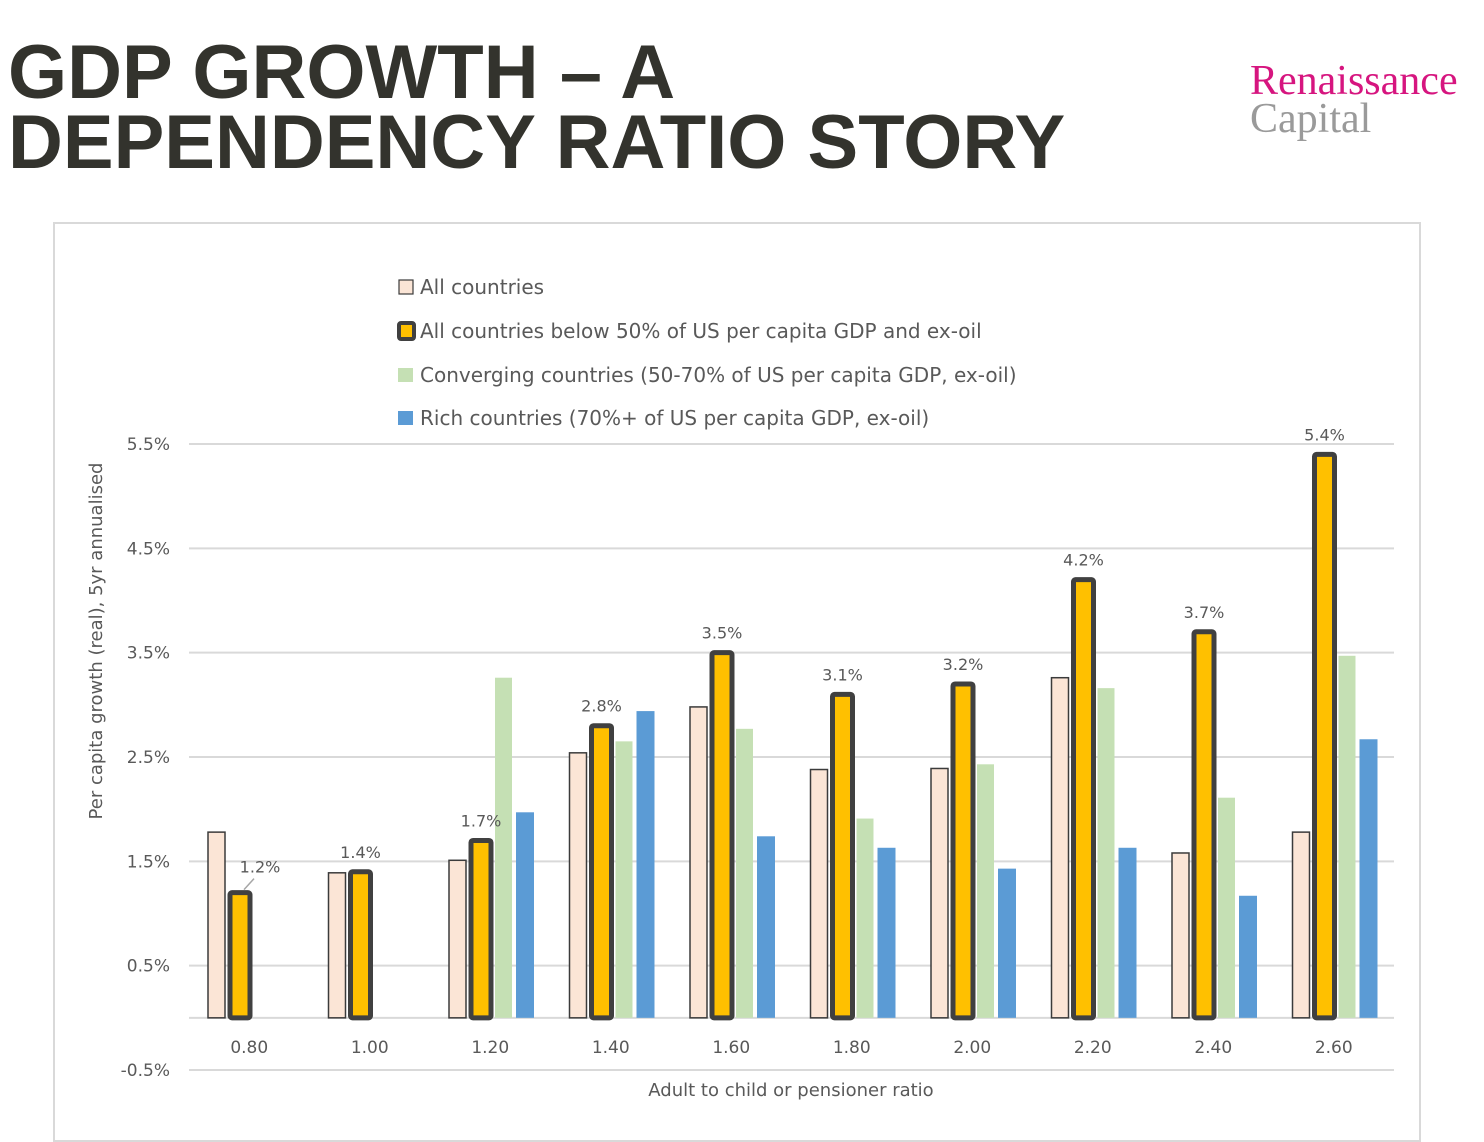 The image size is (1484, 1142). What do you see at coordinates (611, 1048) in the screenshot?
I see `x-tick-label: 1.40` at bounding box center [611, 1048].